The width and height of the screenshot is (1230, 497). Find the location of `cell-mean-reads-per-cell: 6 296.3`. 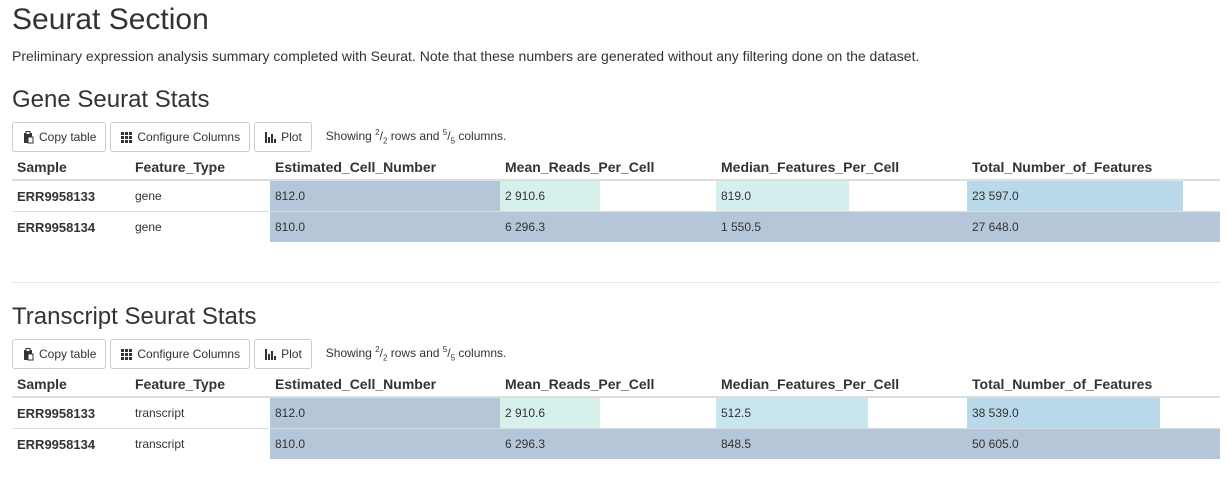

cell-mean-reads-per-cell: 6 296.3 is located at coordinates (608, 443).